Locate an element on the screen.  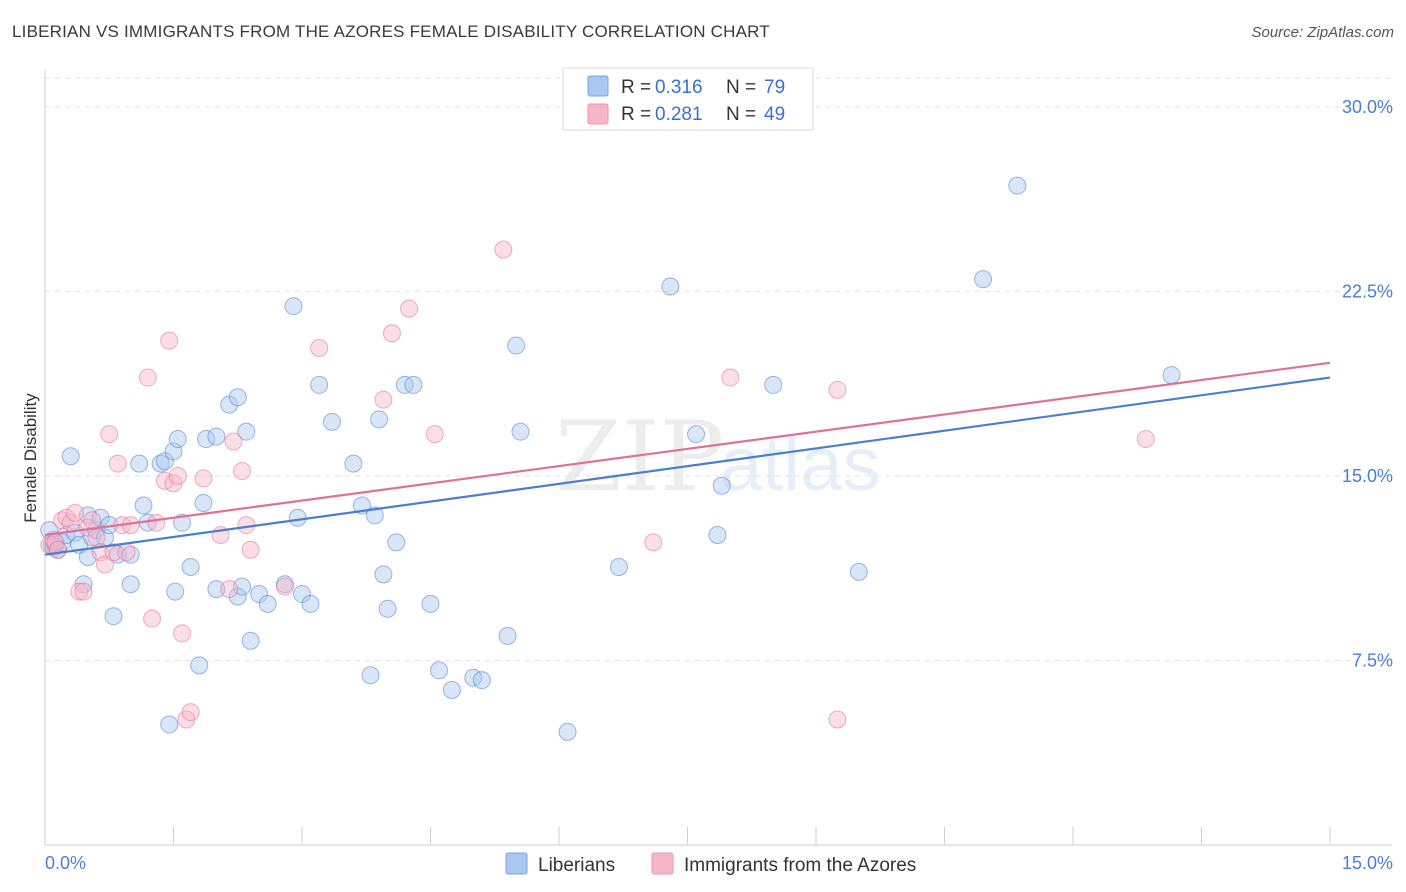
watermark-zip: ZIP is located at coordinates (639, 457).